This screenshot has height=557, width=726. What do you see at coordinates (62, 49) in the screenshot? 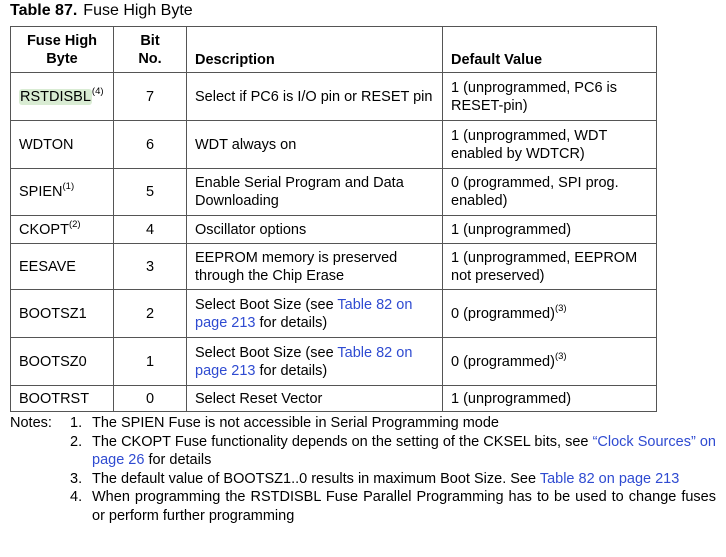
I see `header-fuse-name: Fuse High Byte` at bounding box center [62, 49].